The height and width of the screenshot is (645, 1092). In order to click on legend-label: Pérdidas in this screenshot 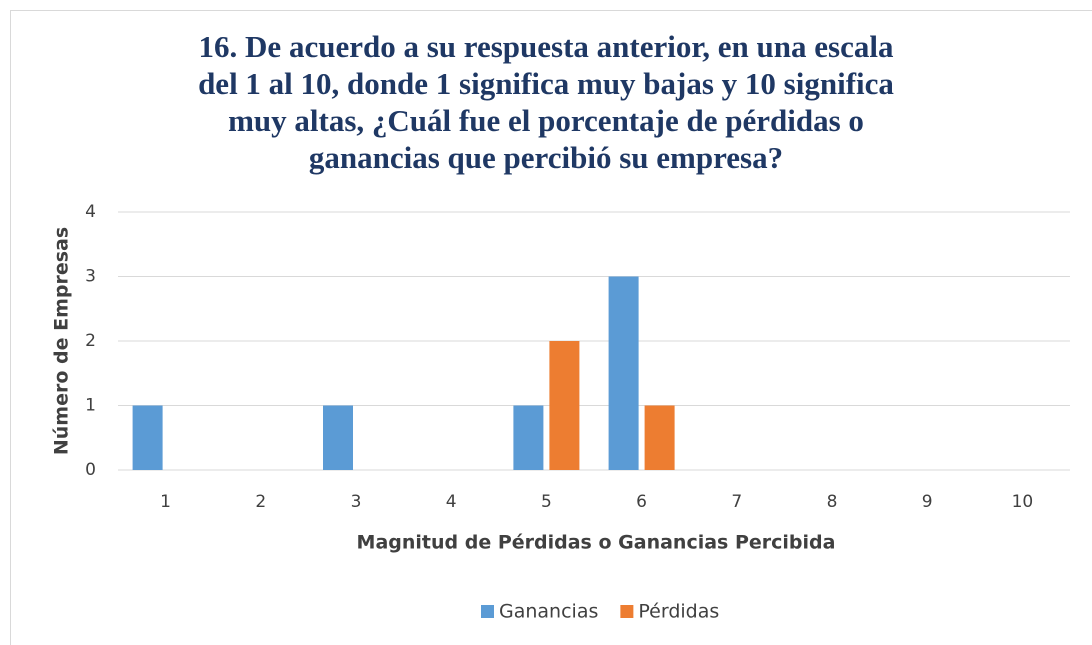, I will do `click(678, 612)`.